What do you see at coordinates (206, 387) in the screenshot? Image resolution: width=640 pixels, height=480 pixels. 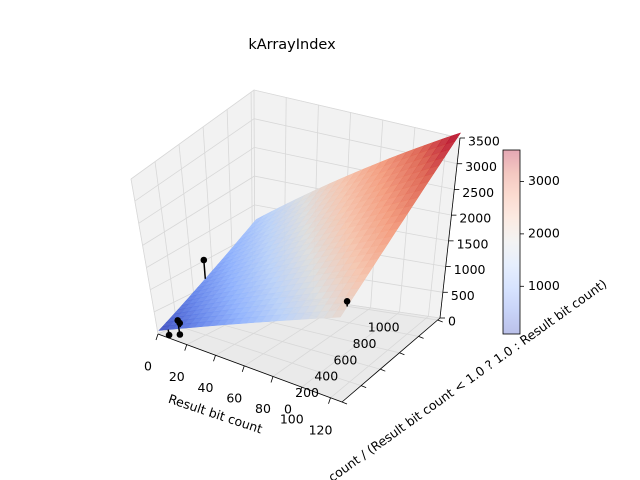 I see `x-tick-label: 40` at bounding box center [206, 387].